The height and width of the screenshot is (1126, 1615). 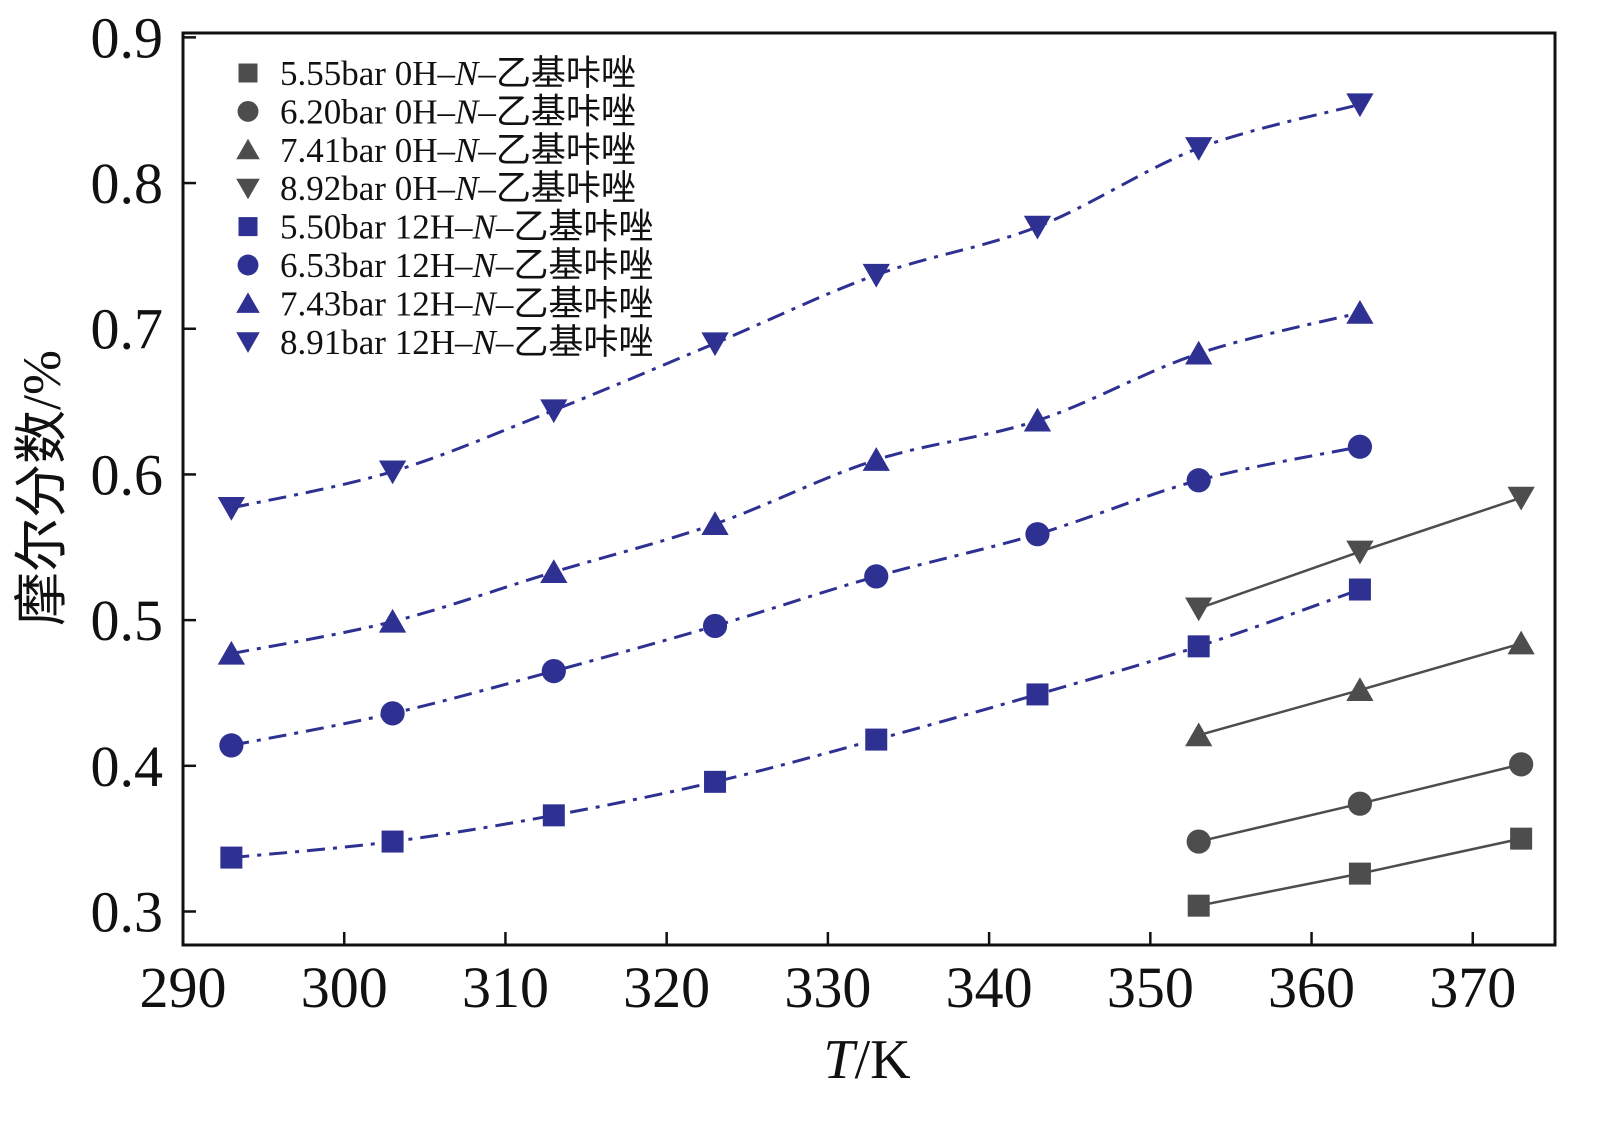 I want to click on x-tick-label: 370, so click(x=1472, y=987).